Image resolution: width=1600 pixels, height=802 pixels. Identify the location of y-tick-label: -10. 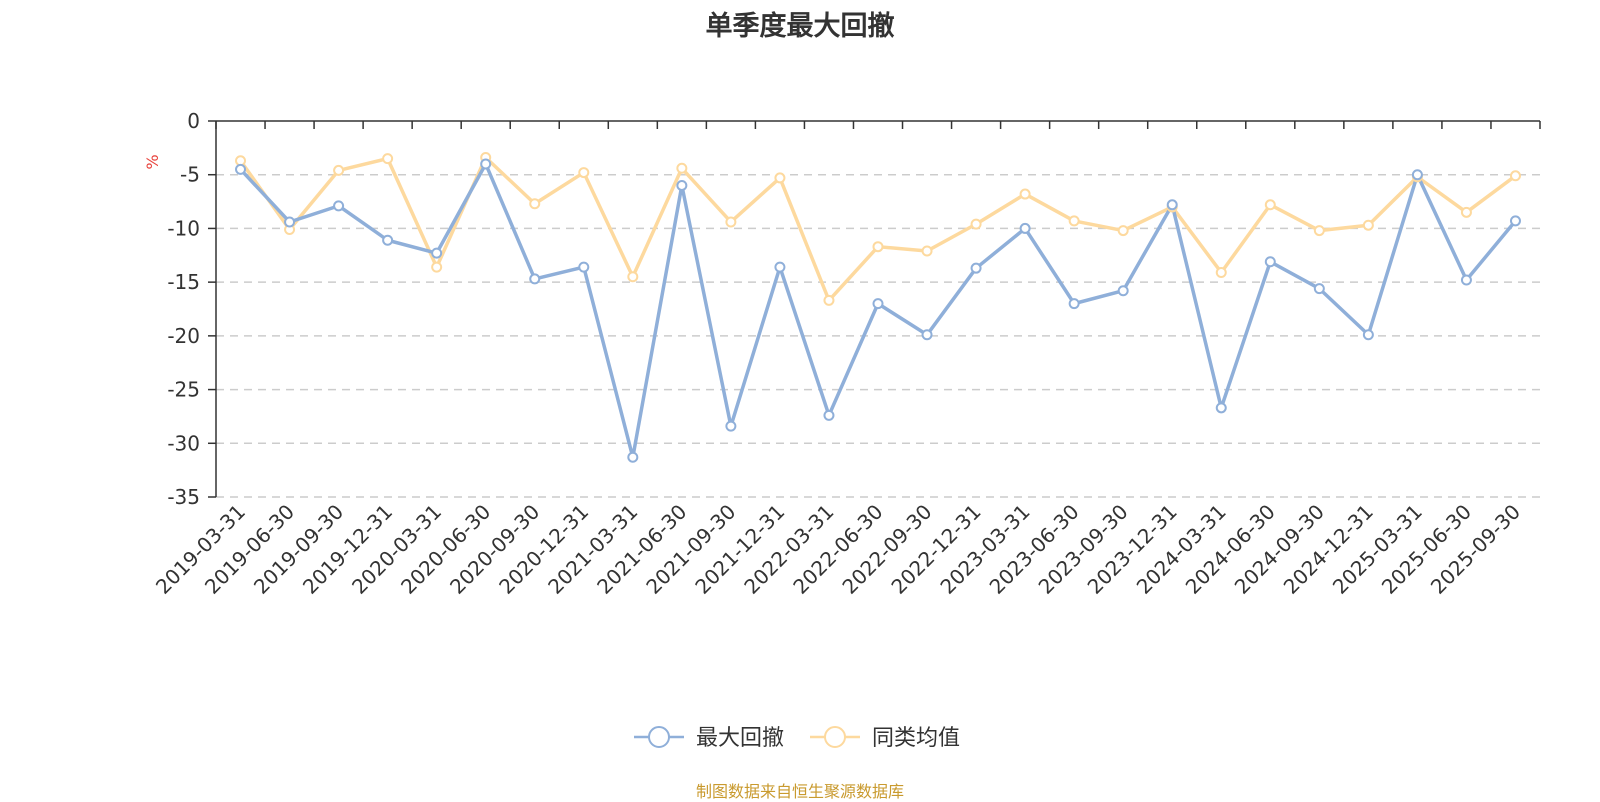
(183, 228).